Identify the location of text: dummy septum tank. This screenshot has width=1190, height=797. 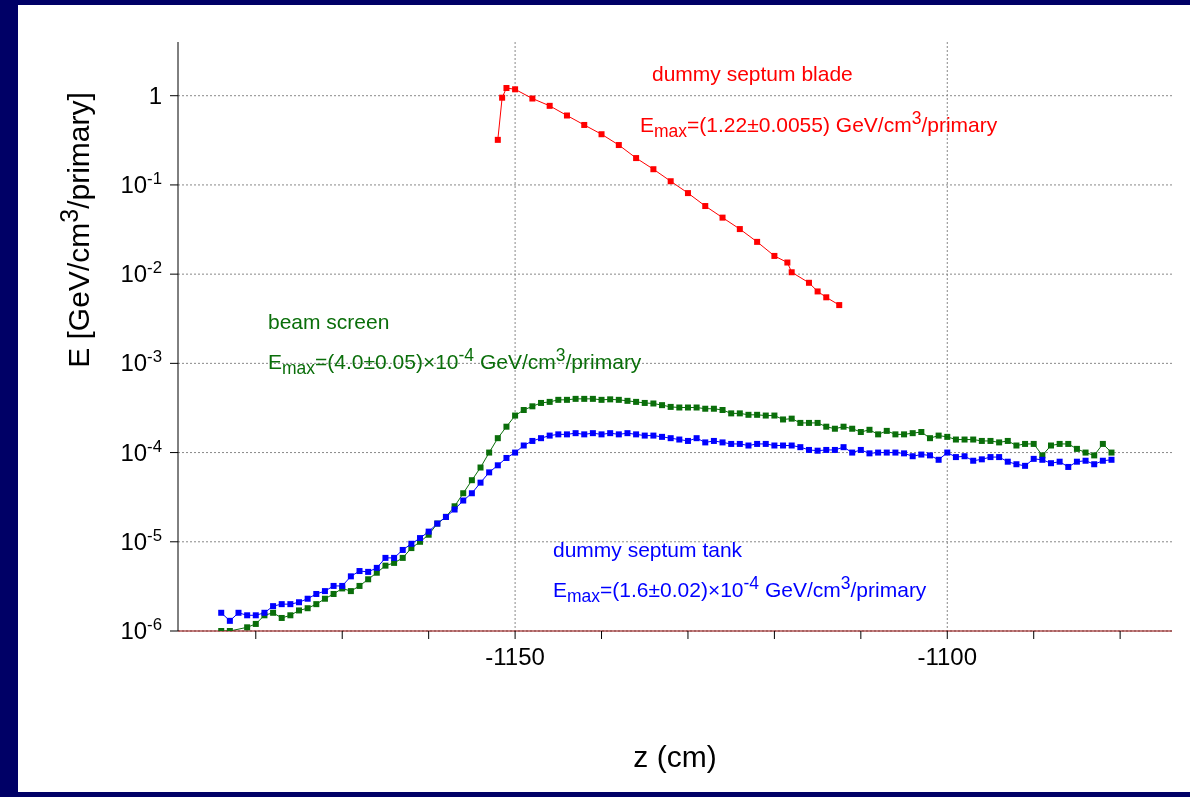
(648, 550).